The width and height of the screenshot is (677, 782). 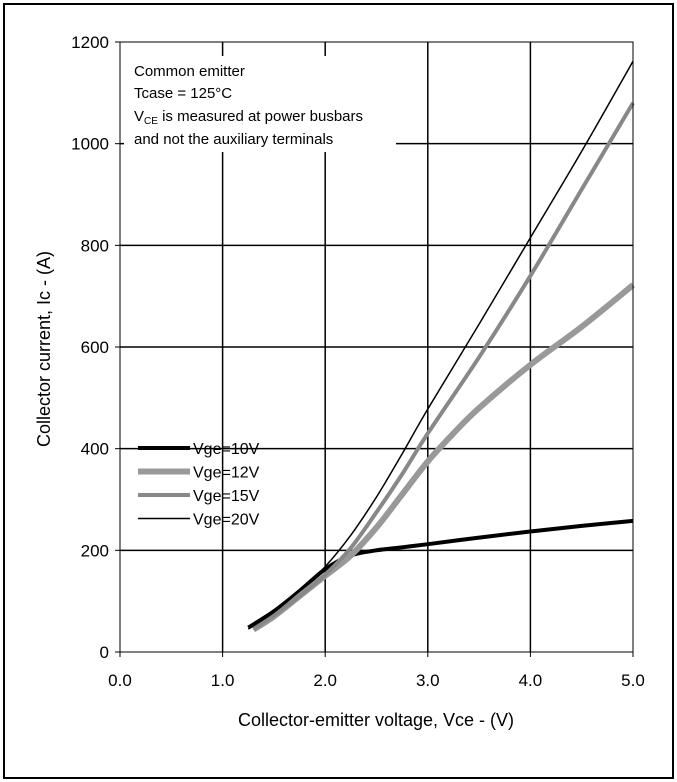 I want to click on annotation-line-4: and not the auxiliary terminals, so click(x=233, y=139).